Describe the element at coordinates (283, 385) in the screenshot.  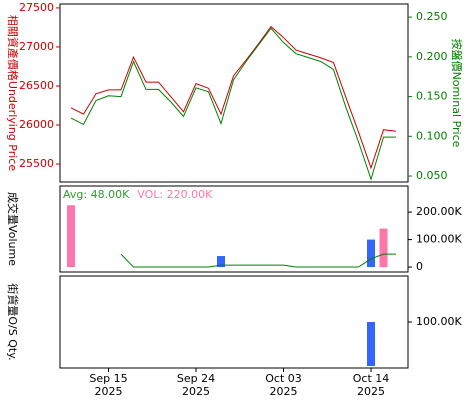
I see `x-tick-label: Oct 03 2025` at that location.